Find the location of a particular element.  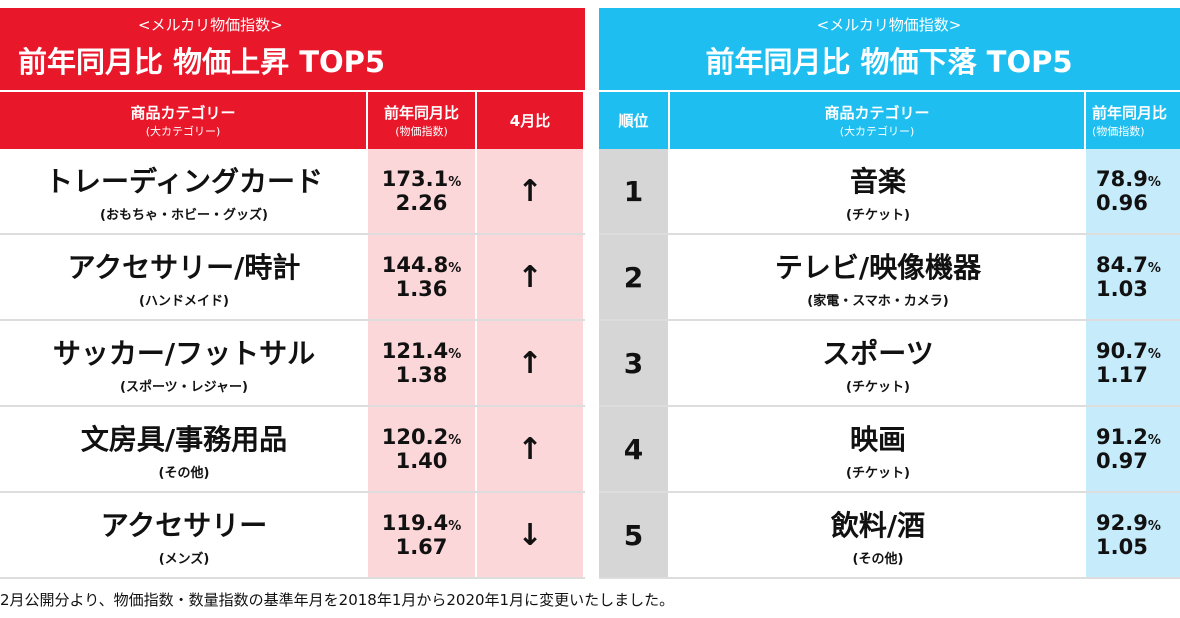

yoy-percent-value: 91.2 is located at coordinates (1122, 437).